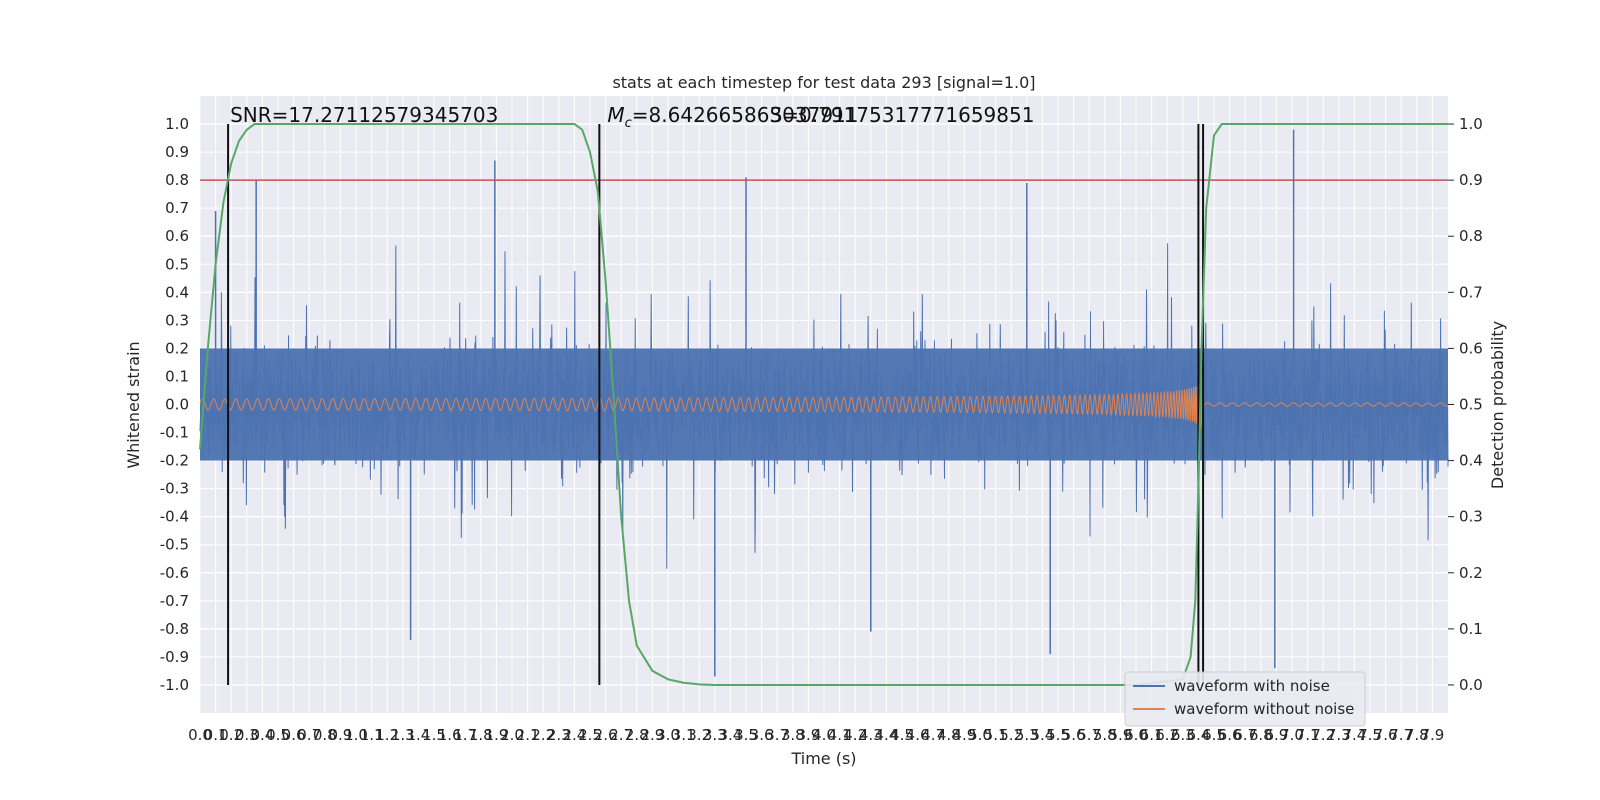 The width and height of the screenshot is (1600, 800). I want to click on y-tick-label: -0.1, so click(174, 433).